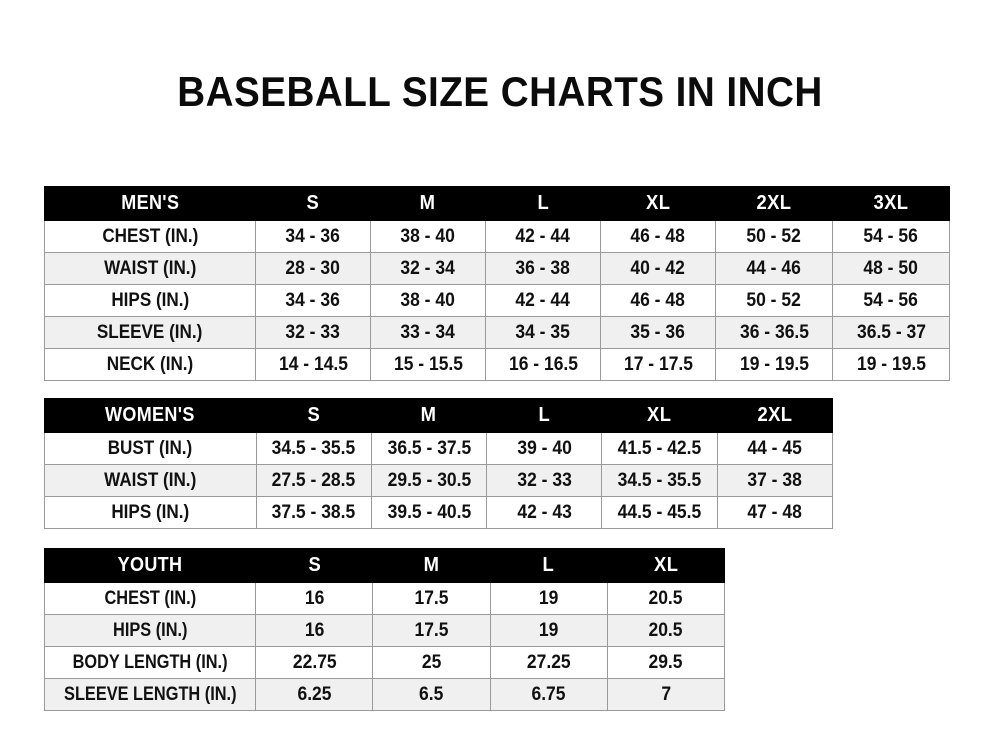 This screenshot has width=1000, height=752. What do you see at coordinates (150, 480) in the screenshot?
I see `row-label: WAIST (IN.)` at bounding box center [150, 480].